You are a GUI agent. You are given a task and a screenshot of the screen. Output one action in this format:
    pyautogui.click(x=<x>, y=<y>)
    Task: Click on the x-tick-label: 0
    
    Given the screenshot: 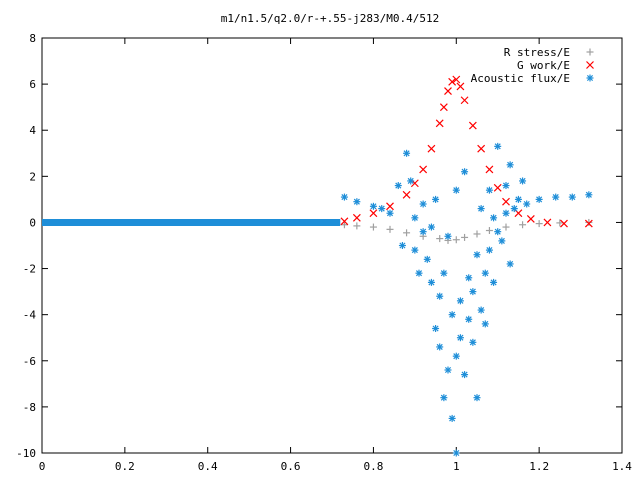 What is the action you would take?
    pyautogui.click(x=42, y=466)
    